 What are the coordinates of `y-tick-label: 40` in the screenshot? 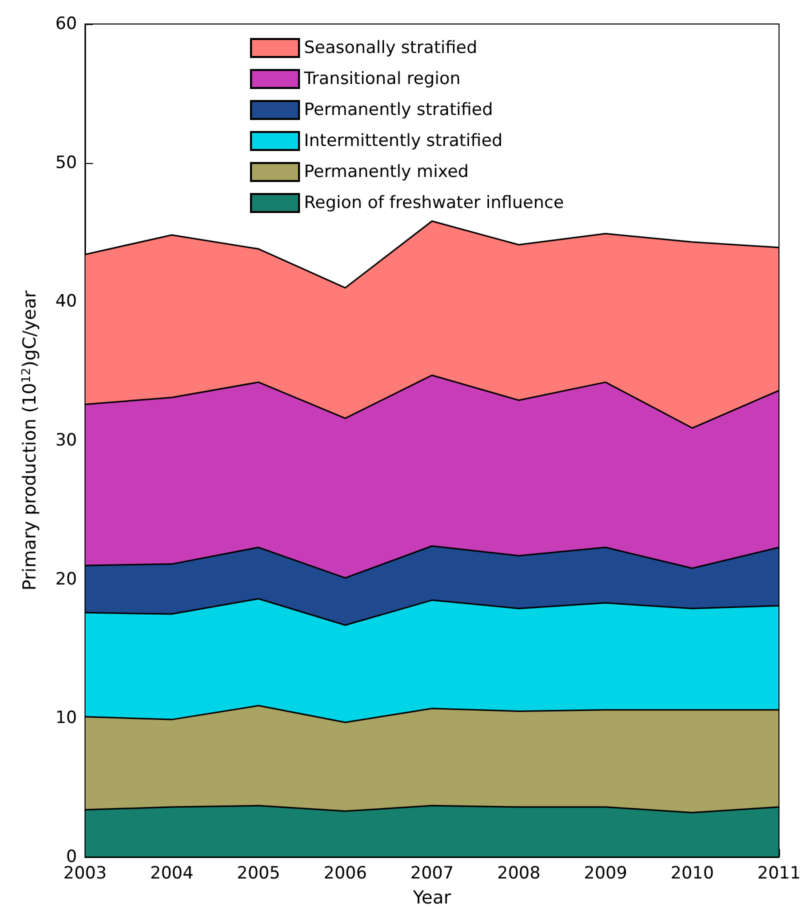 It's located at (66, 302).